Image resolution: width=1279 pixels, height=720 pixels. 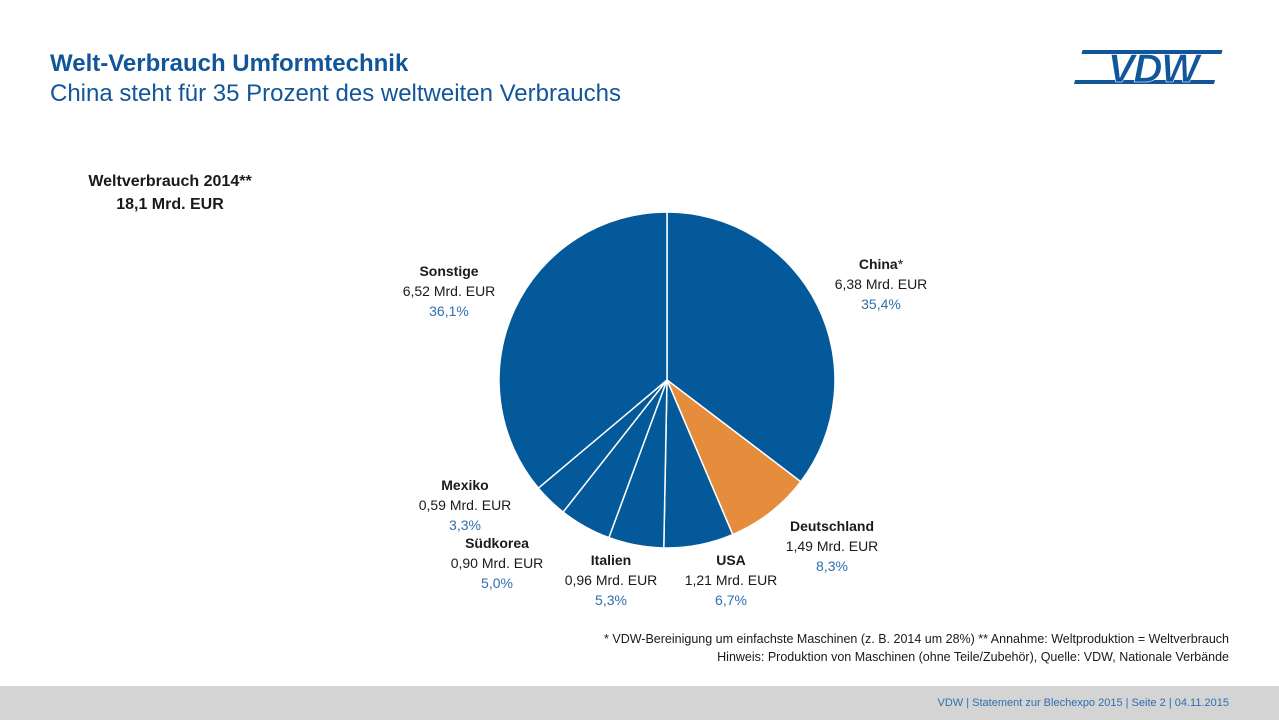 I want to click on slice-name: Mexiko, so click(x=465, y=485).